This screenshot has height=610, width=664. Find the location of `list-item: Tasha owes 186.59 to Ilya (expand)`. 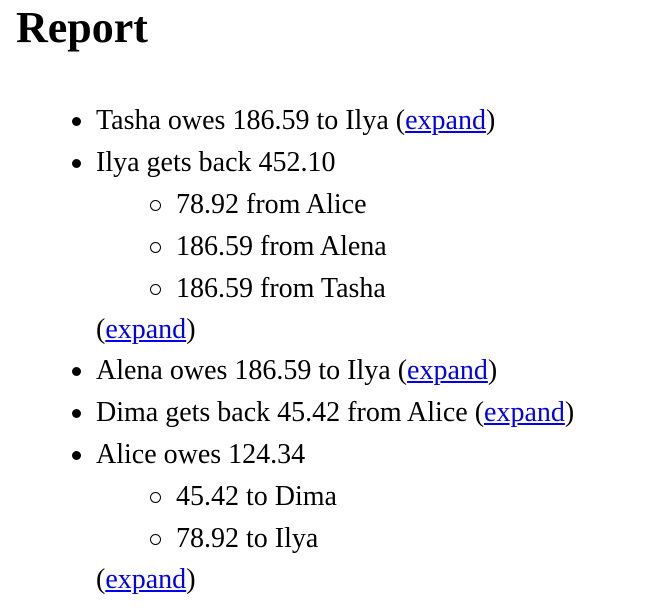

list-item: Tasha owes 186.59 to Ilya (expand) is located at coordinates (322, 121).